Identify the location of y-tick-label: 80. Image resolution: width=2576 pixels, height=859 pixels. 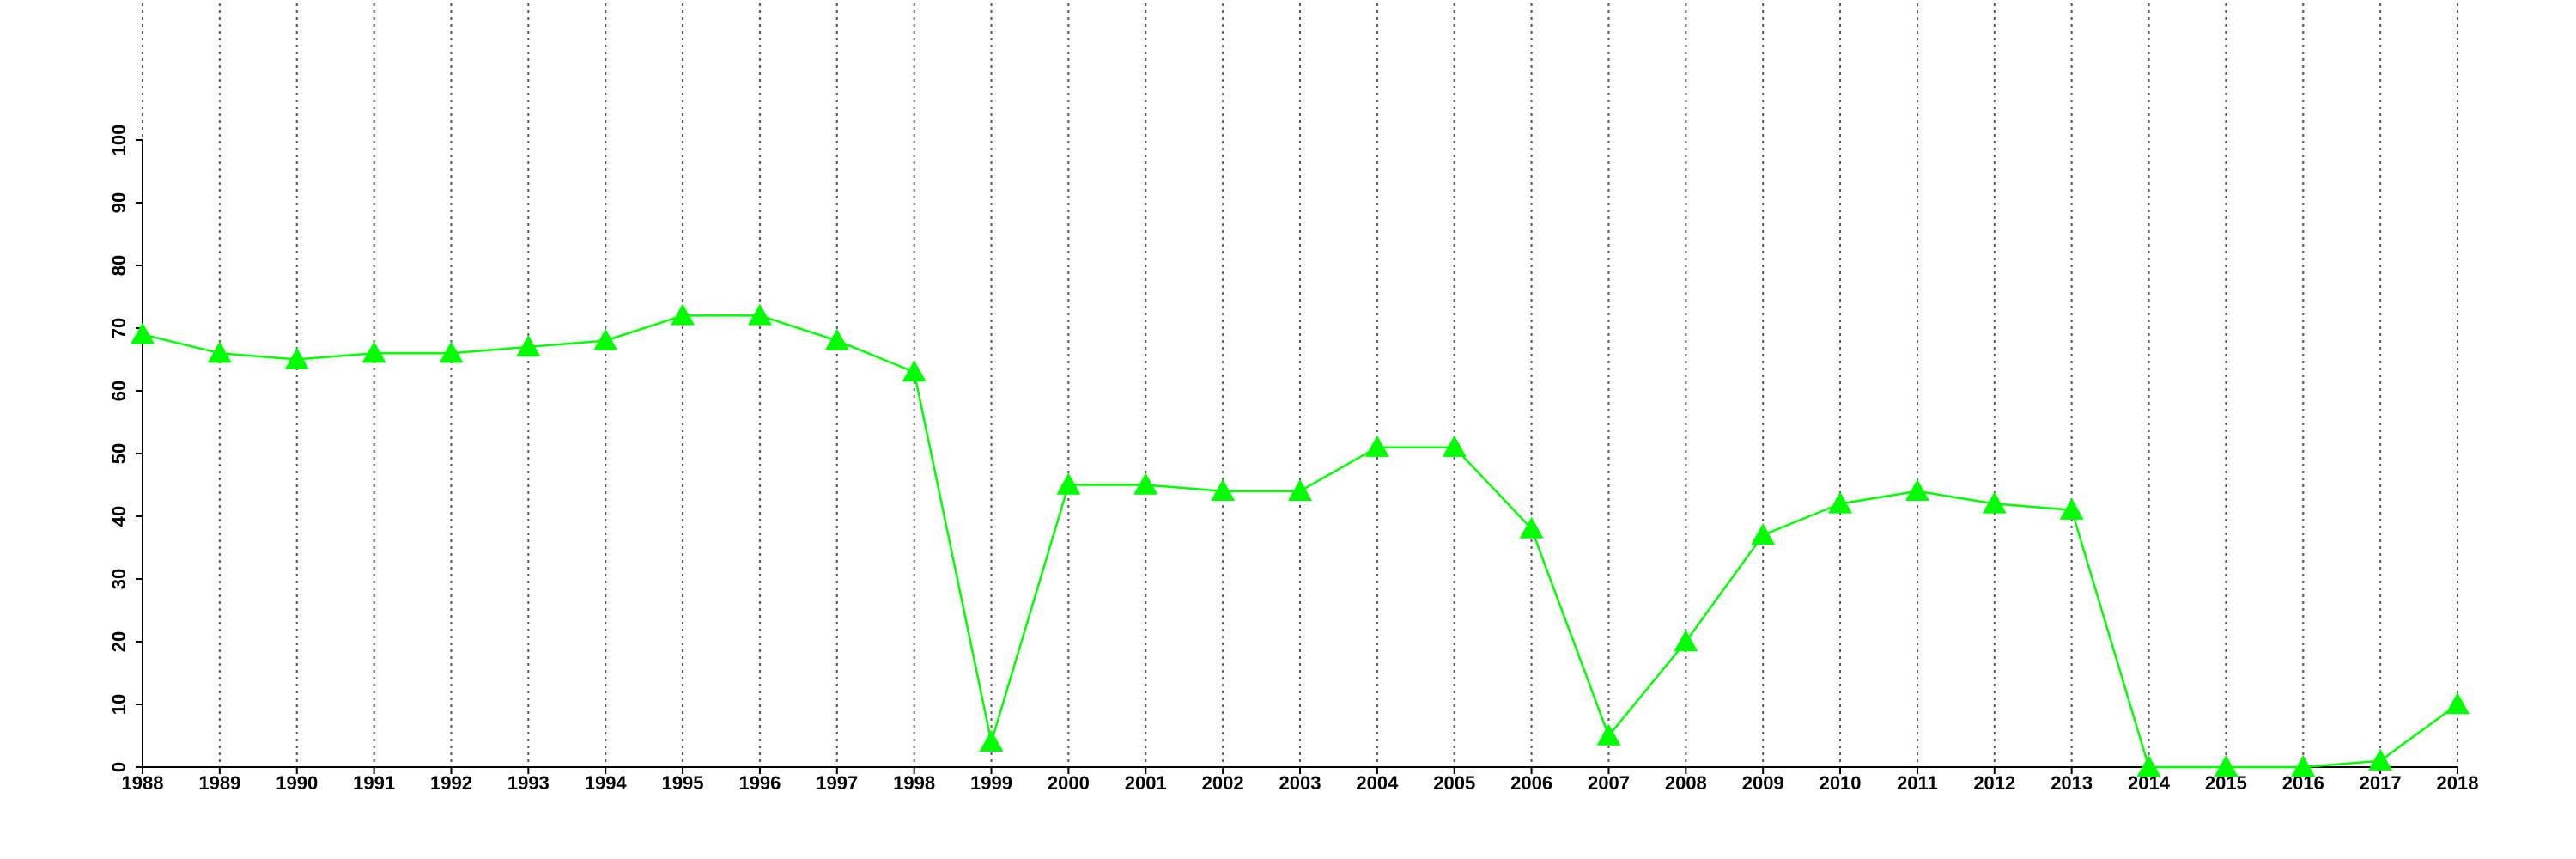
(119, 266).